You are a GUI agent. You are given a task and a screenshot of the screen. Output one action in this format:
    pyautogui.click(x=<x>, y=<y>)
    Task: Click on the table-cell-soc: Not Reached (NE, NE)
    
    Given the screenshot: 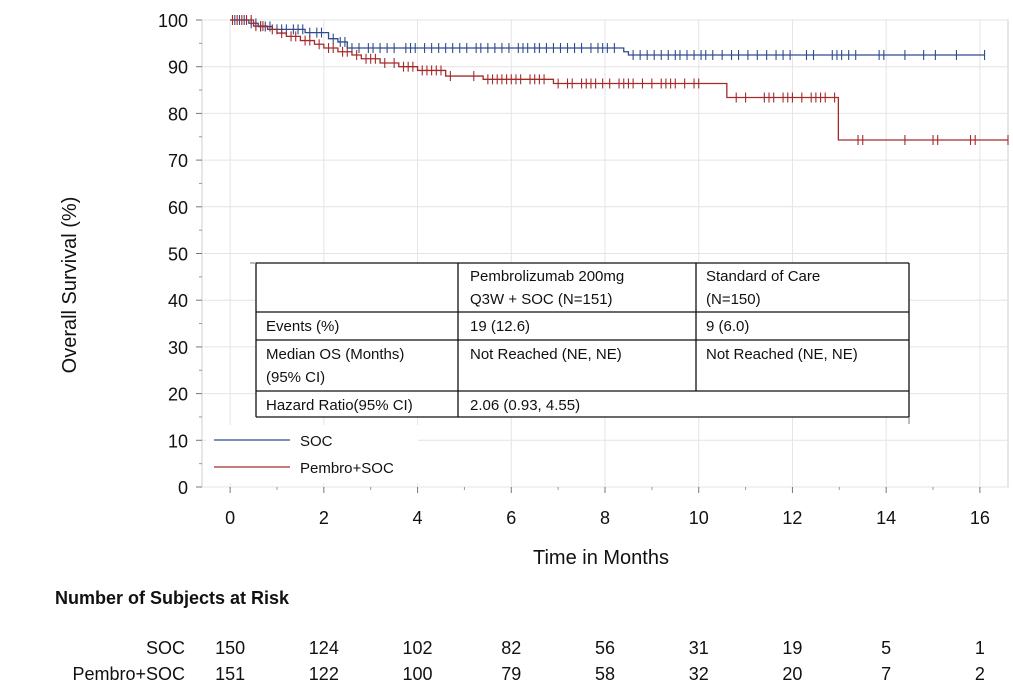 What is the action you would take?
    pyautogui.click(x=782, y=354)
    